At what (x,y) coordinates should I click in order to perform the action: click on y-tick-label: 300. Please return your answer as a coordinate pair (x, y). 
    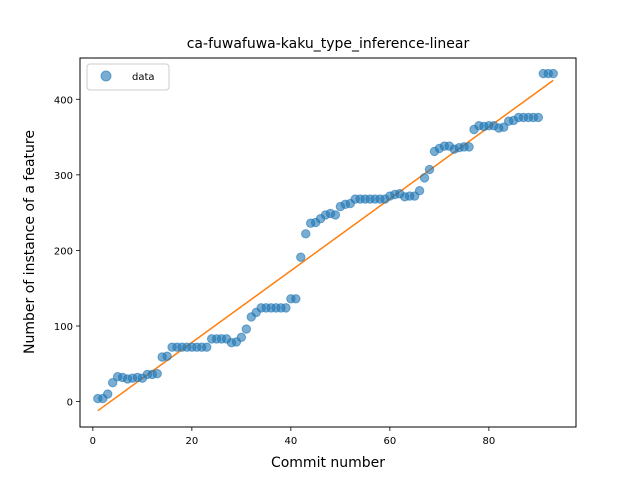
    Looking at the image, I should click on (63, 176).